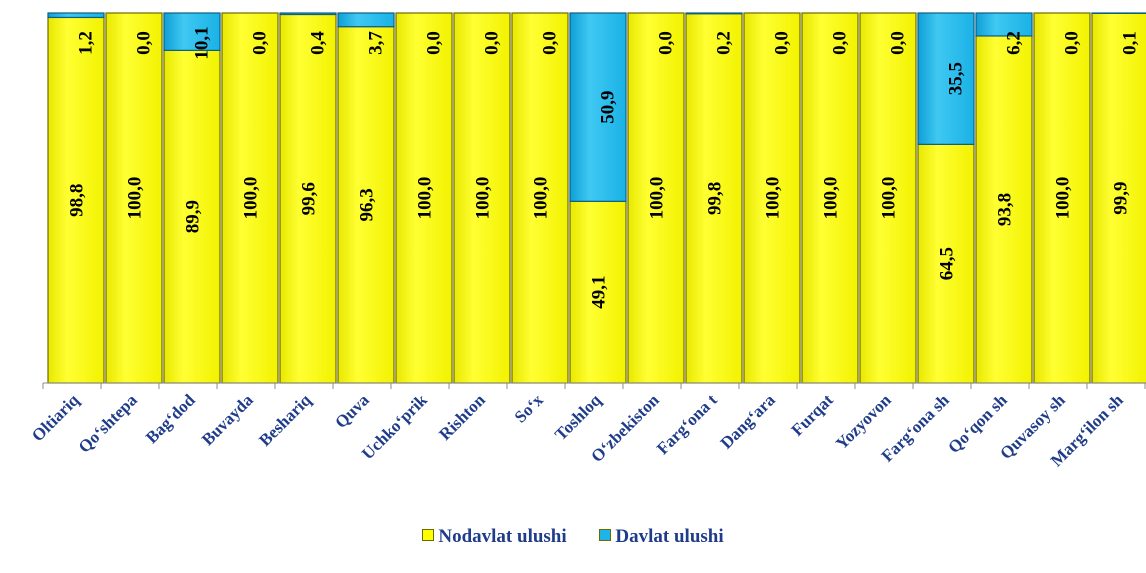  I want to click on data-label-nodavlat-14: 100,0, so click(889, 198).